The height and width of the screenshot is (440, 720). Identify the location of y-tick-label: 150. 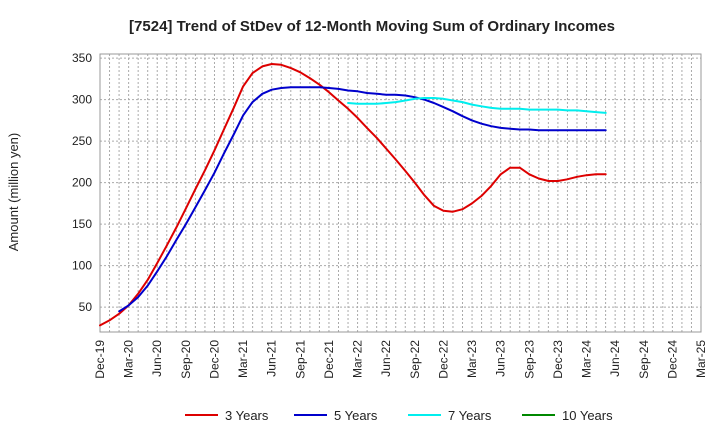
(82, 224).